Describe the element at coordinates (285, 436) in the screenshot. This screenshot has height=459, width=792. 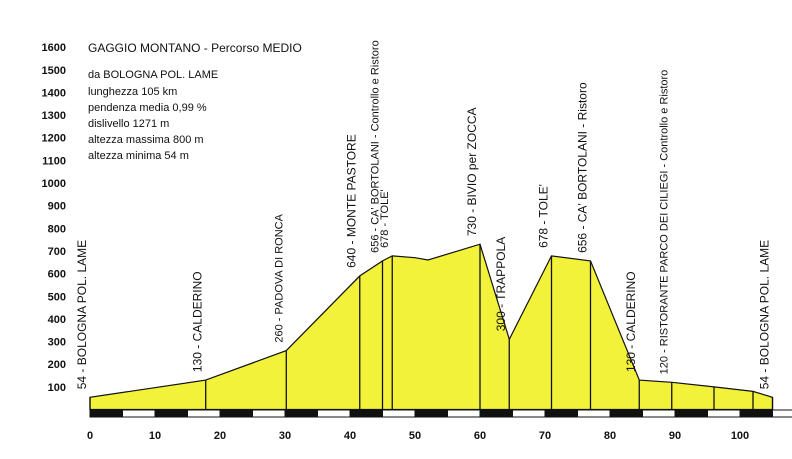
I see `x-tick-label: 30` at that location.